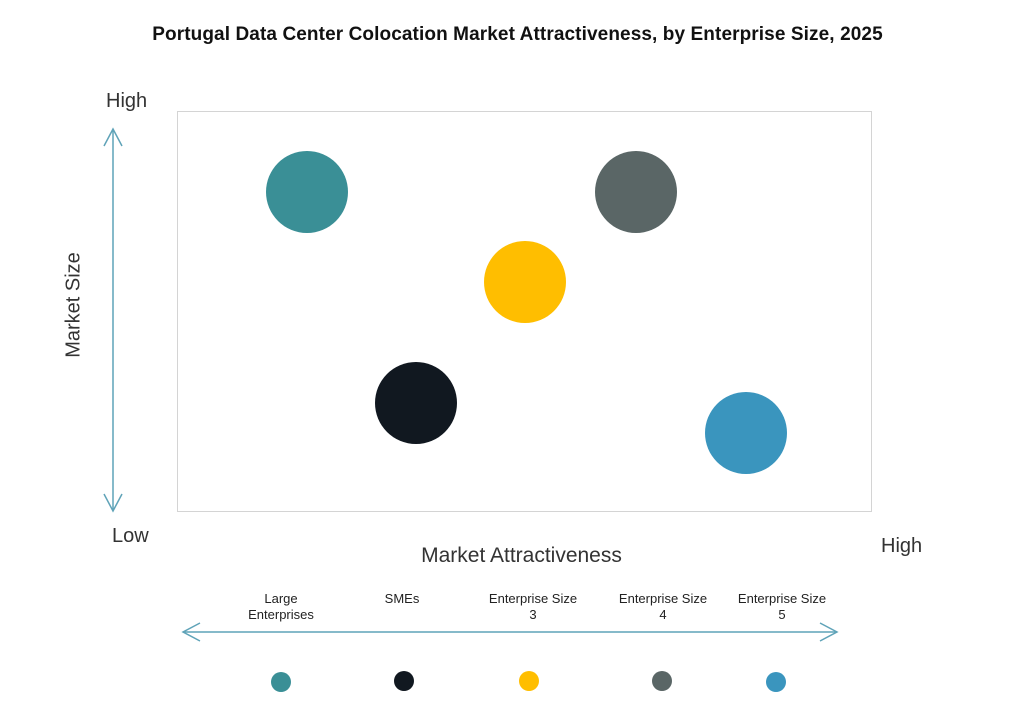 This screenshot has width=1035, height=711. I want to click on x-axis-high-label: High, so click(902, 546).